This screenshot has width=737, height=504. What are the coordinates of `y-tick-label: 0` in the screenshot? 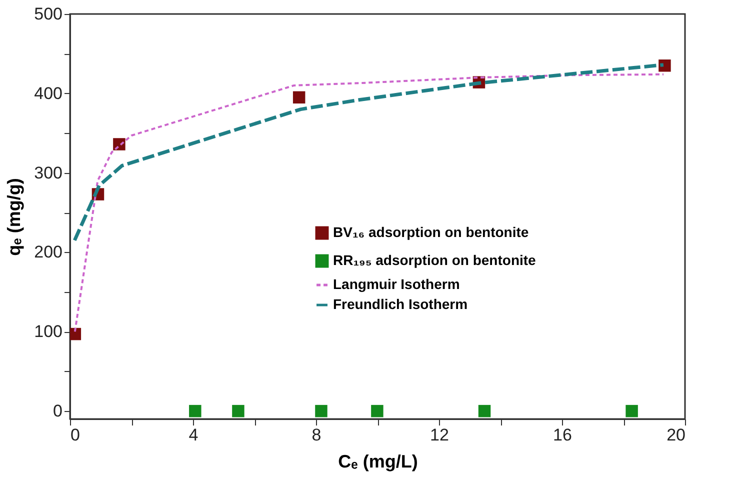 It's located at (57, 411).